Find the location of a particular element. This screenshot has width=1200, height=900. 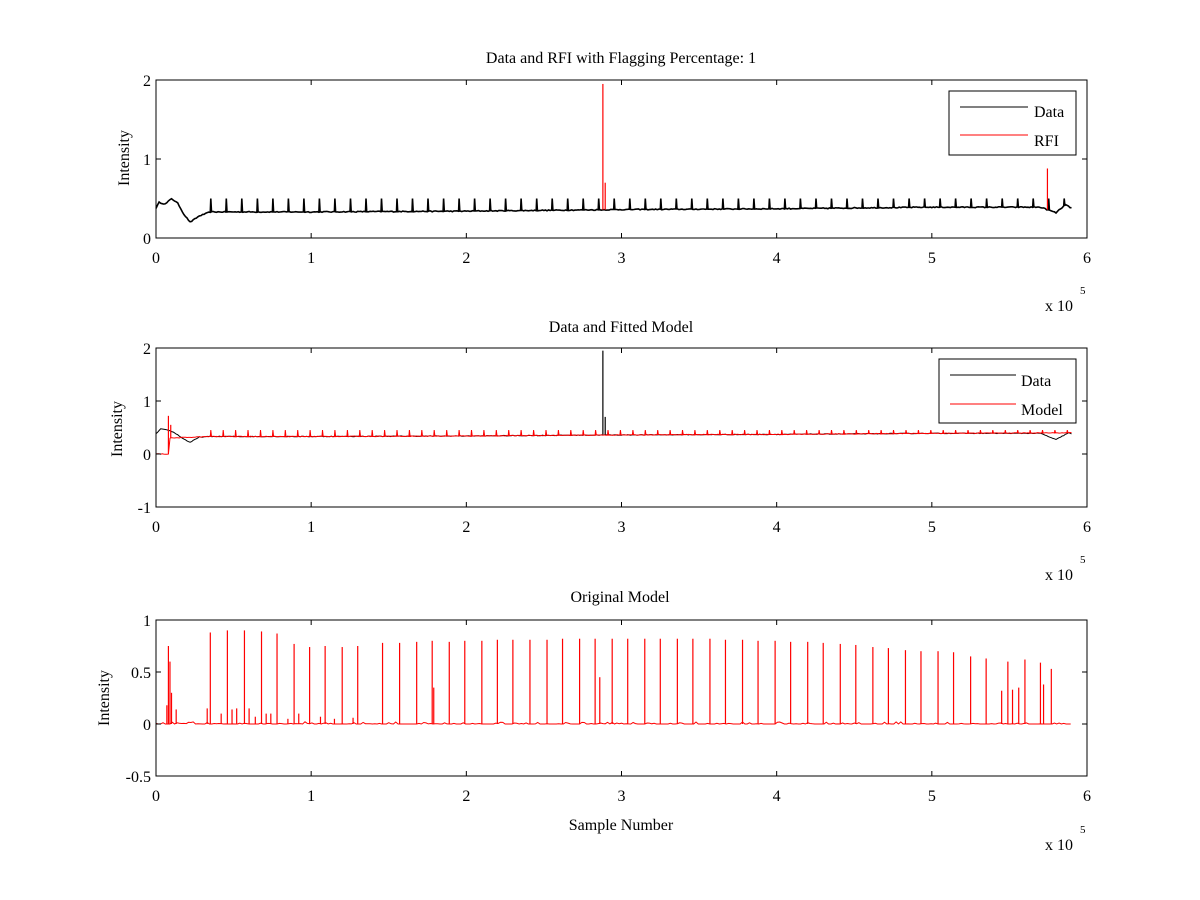

y-tick-label: -0.5 is located at coordinates (138, 777).